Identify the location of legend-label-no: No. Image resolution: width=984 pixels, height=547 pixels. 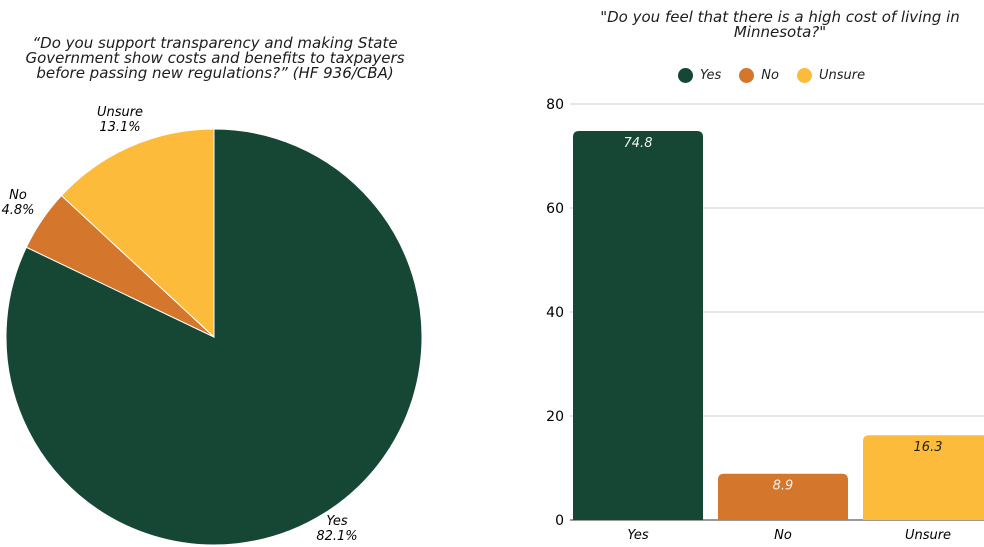
(770, 75).